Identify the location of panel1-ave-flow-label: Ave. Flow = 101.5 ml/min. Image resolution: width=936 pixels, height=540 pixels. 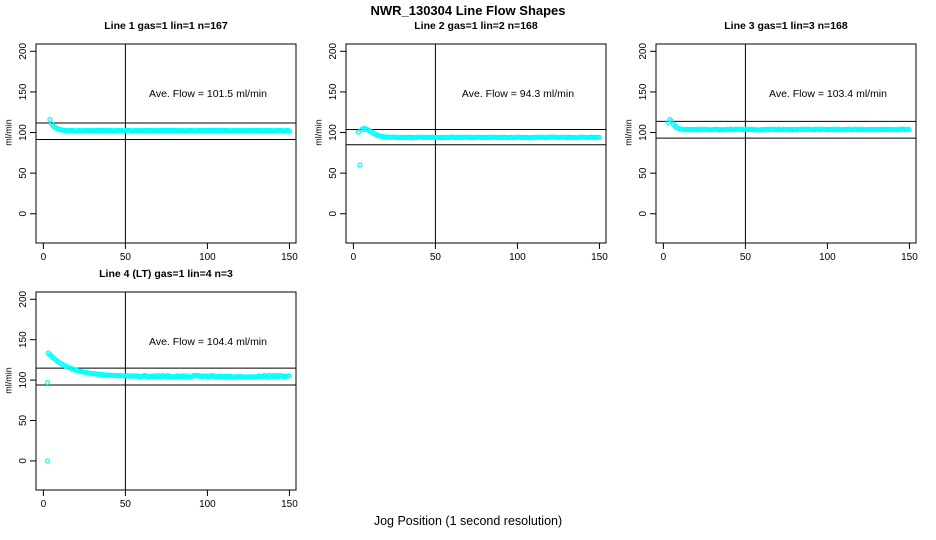
(208, 94).